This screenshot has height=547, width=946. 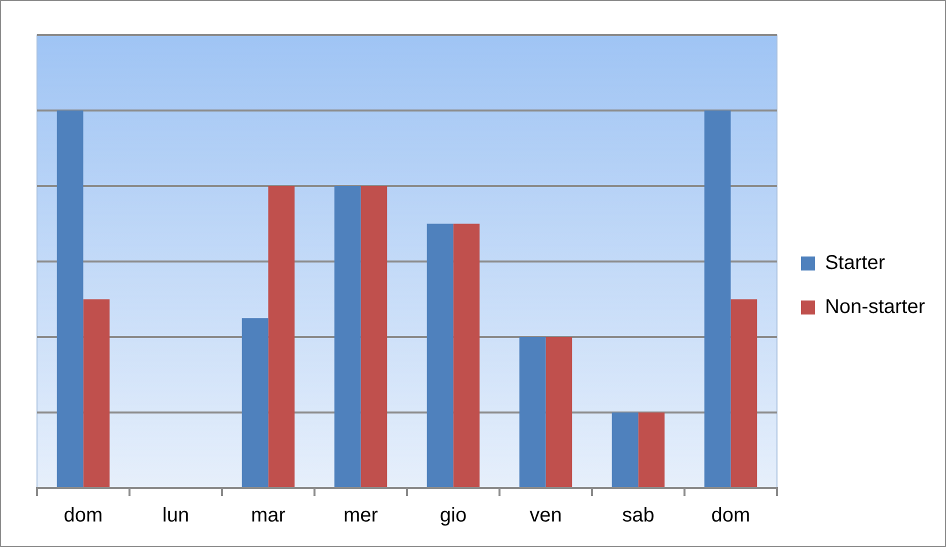 What do you see at coordinates (361, 515) in the screenshot?
I see `x-tick-label: mer` at bounding box center [361, 515].